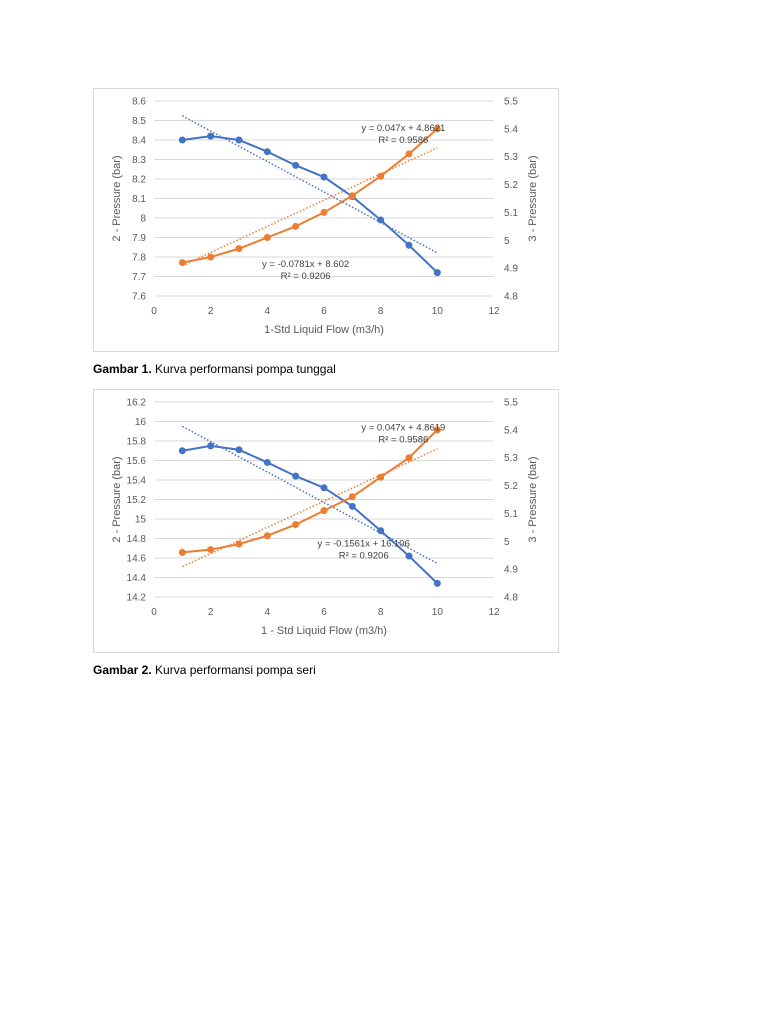  I want to click on caption-label: Gambar 2., so click(122, 670).